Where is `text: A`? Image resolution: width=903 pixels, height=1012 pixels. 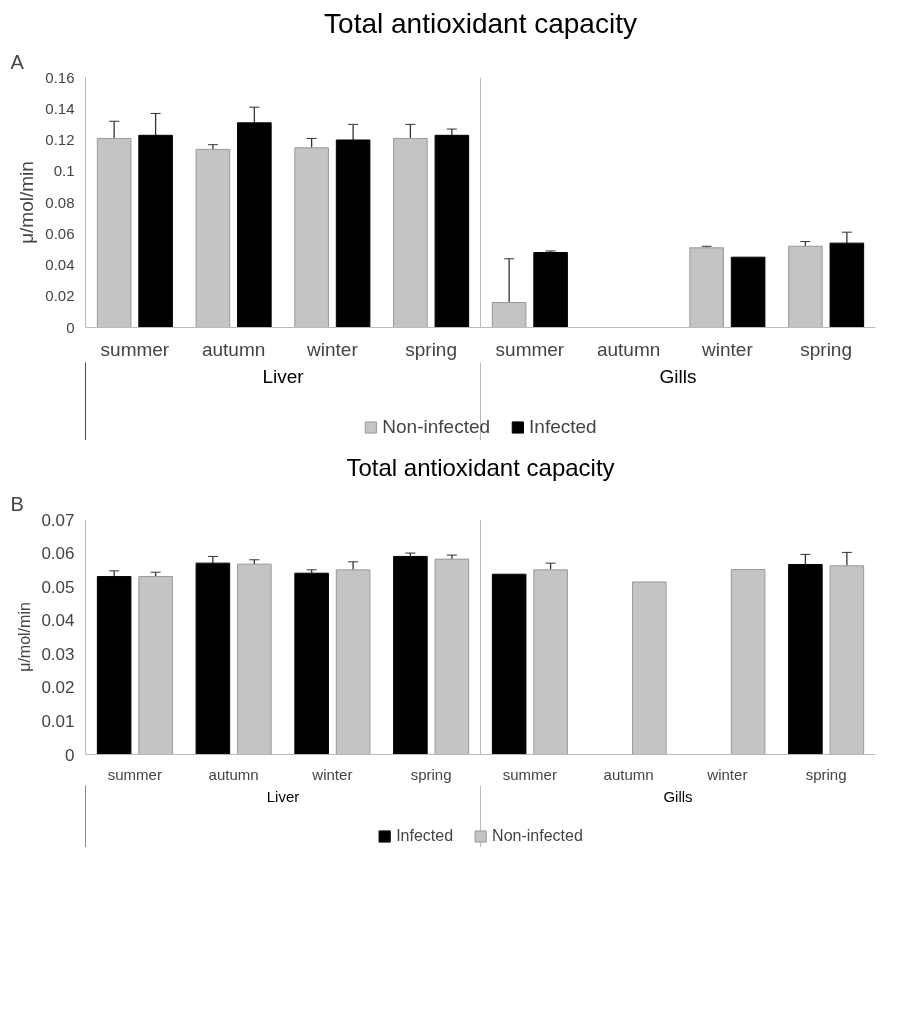 text: A is located at coordinates (17, 61).